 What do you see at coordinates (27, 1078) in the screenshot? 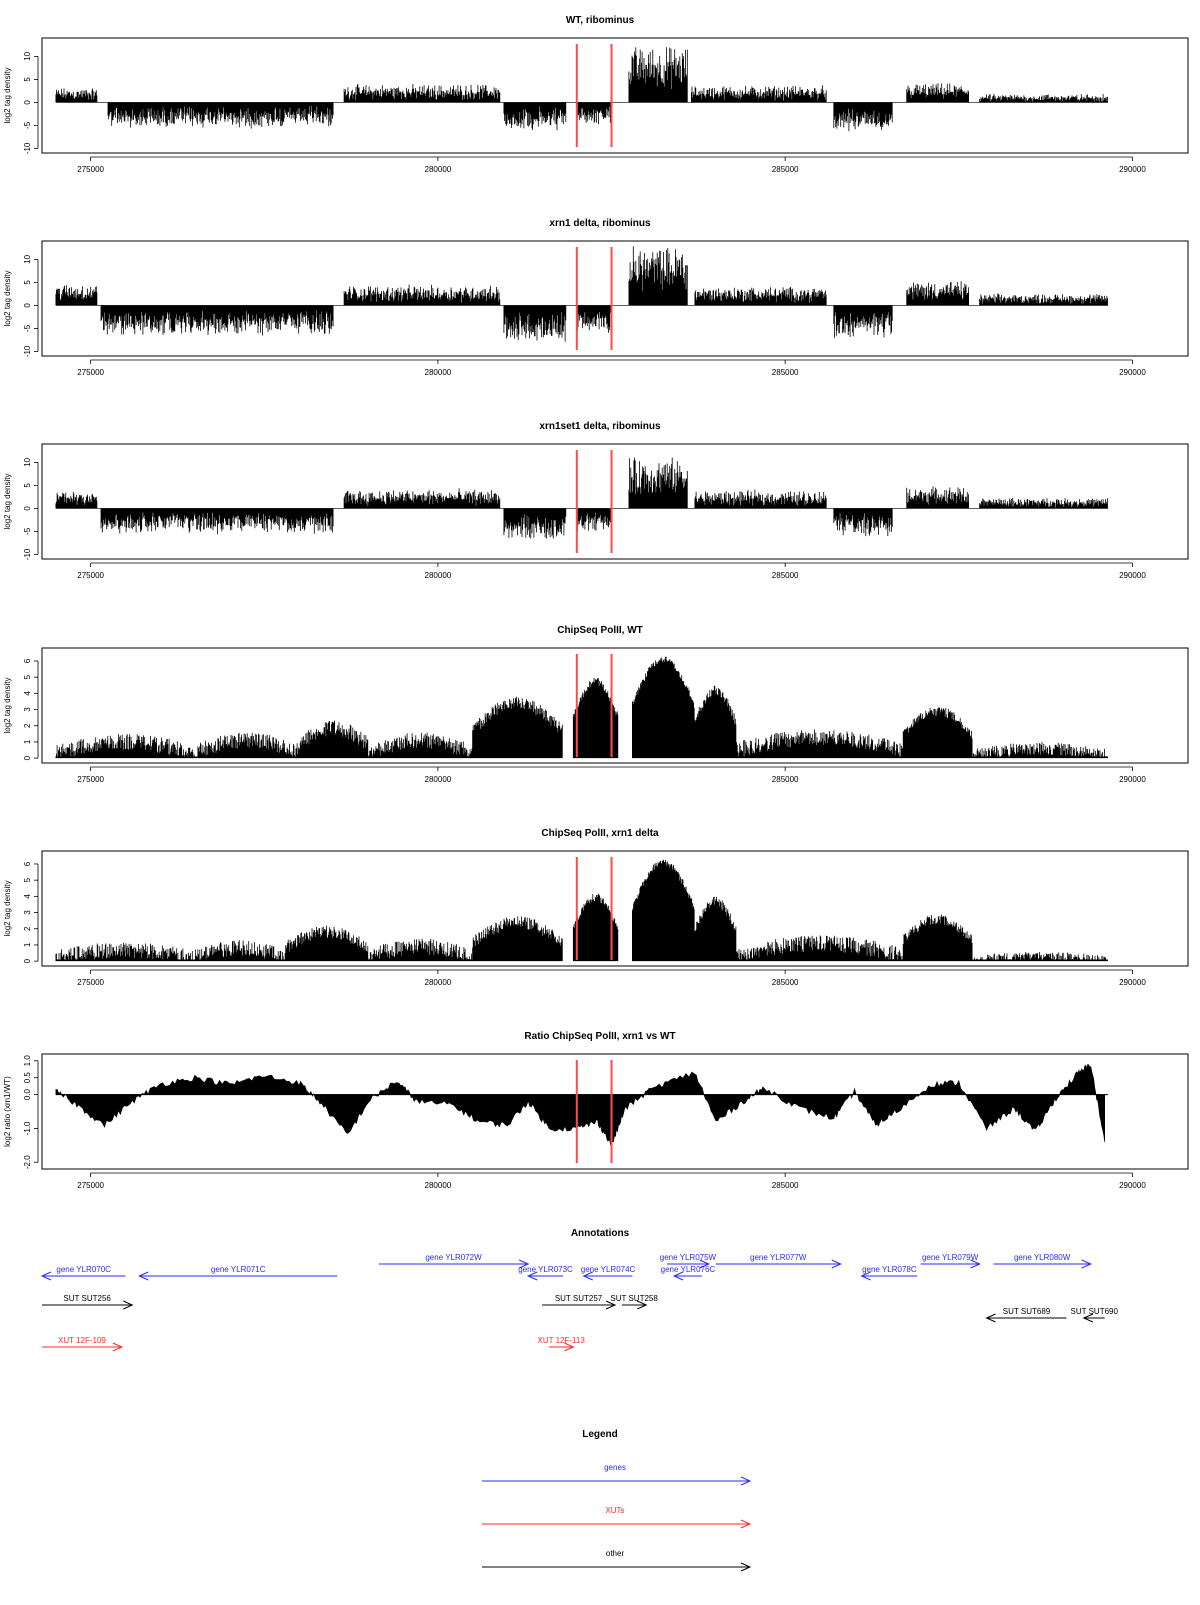
I see `y-tick-label: 0.5` at bounding box center [27, 1078].